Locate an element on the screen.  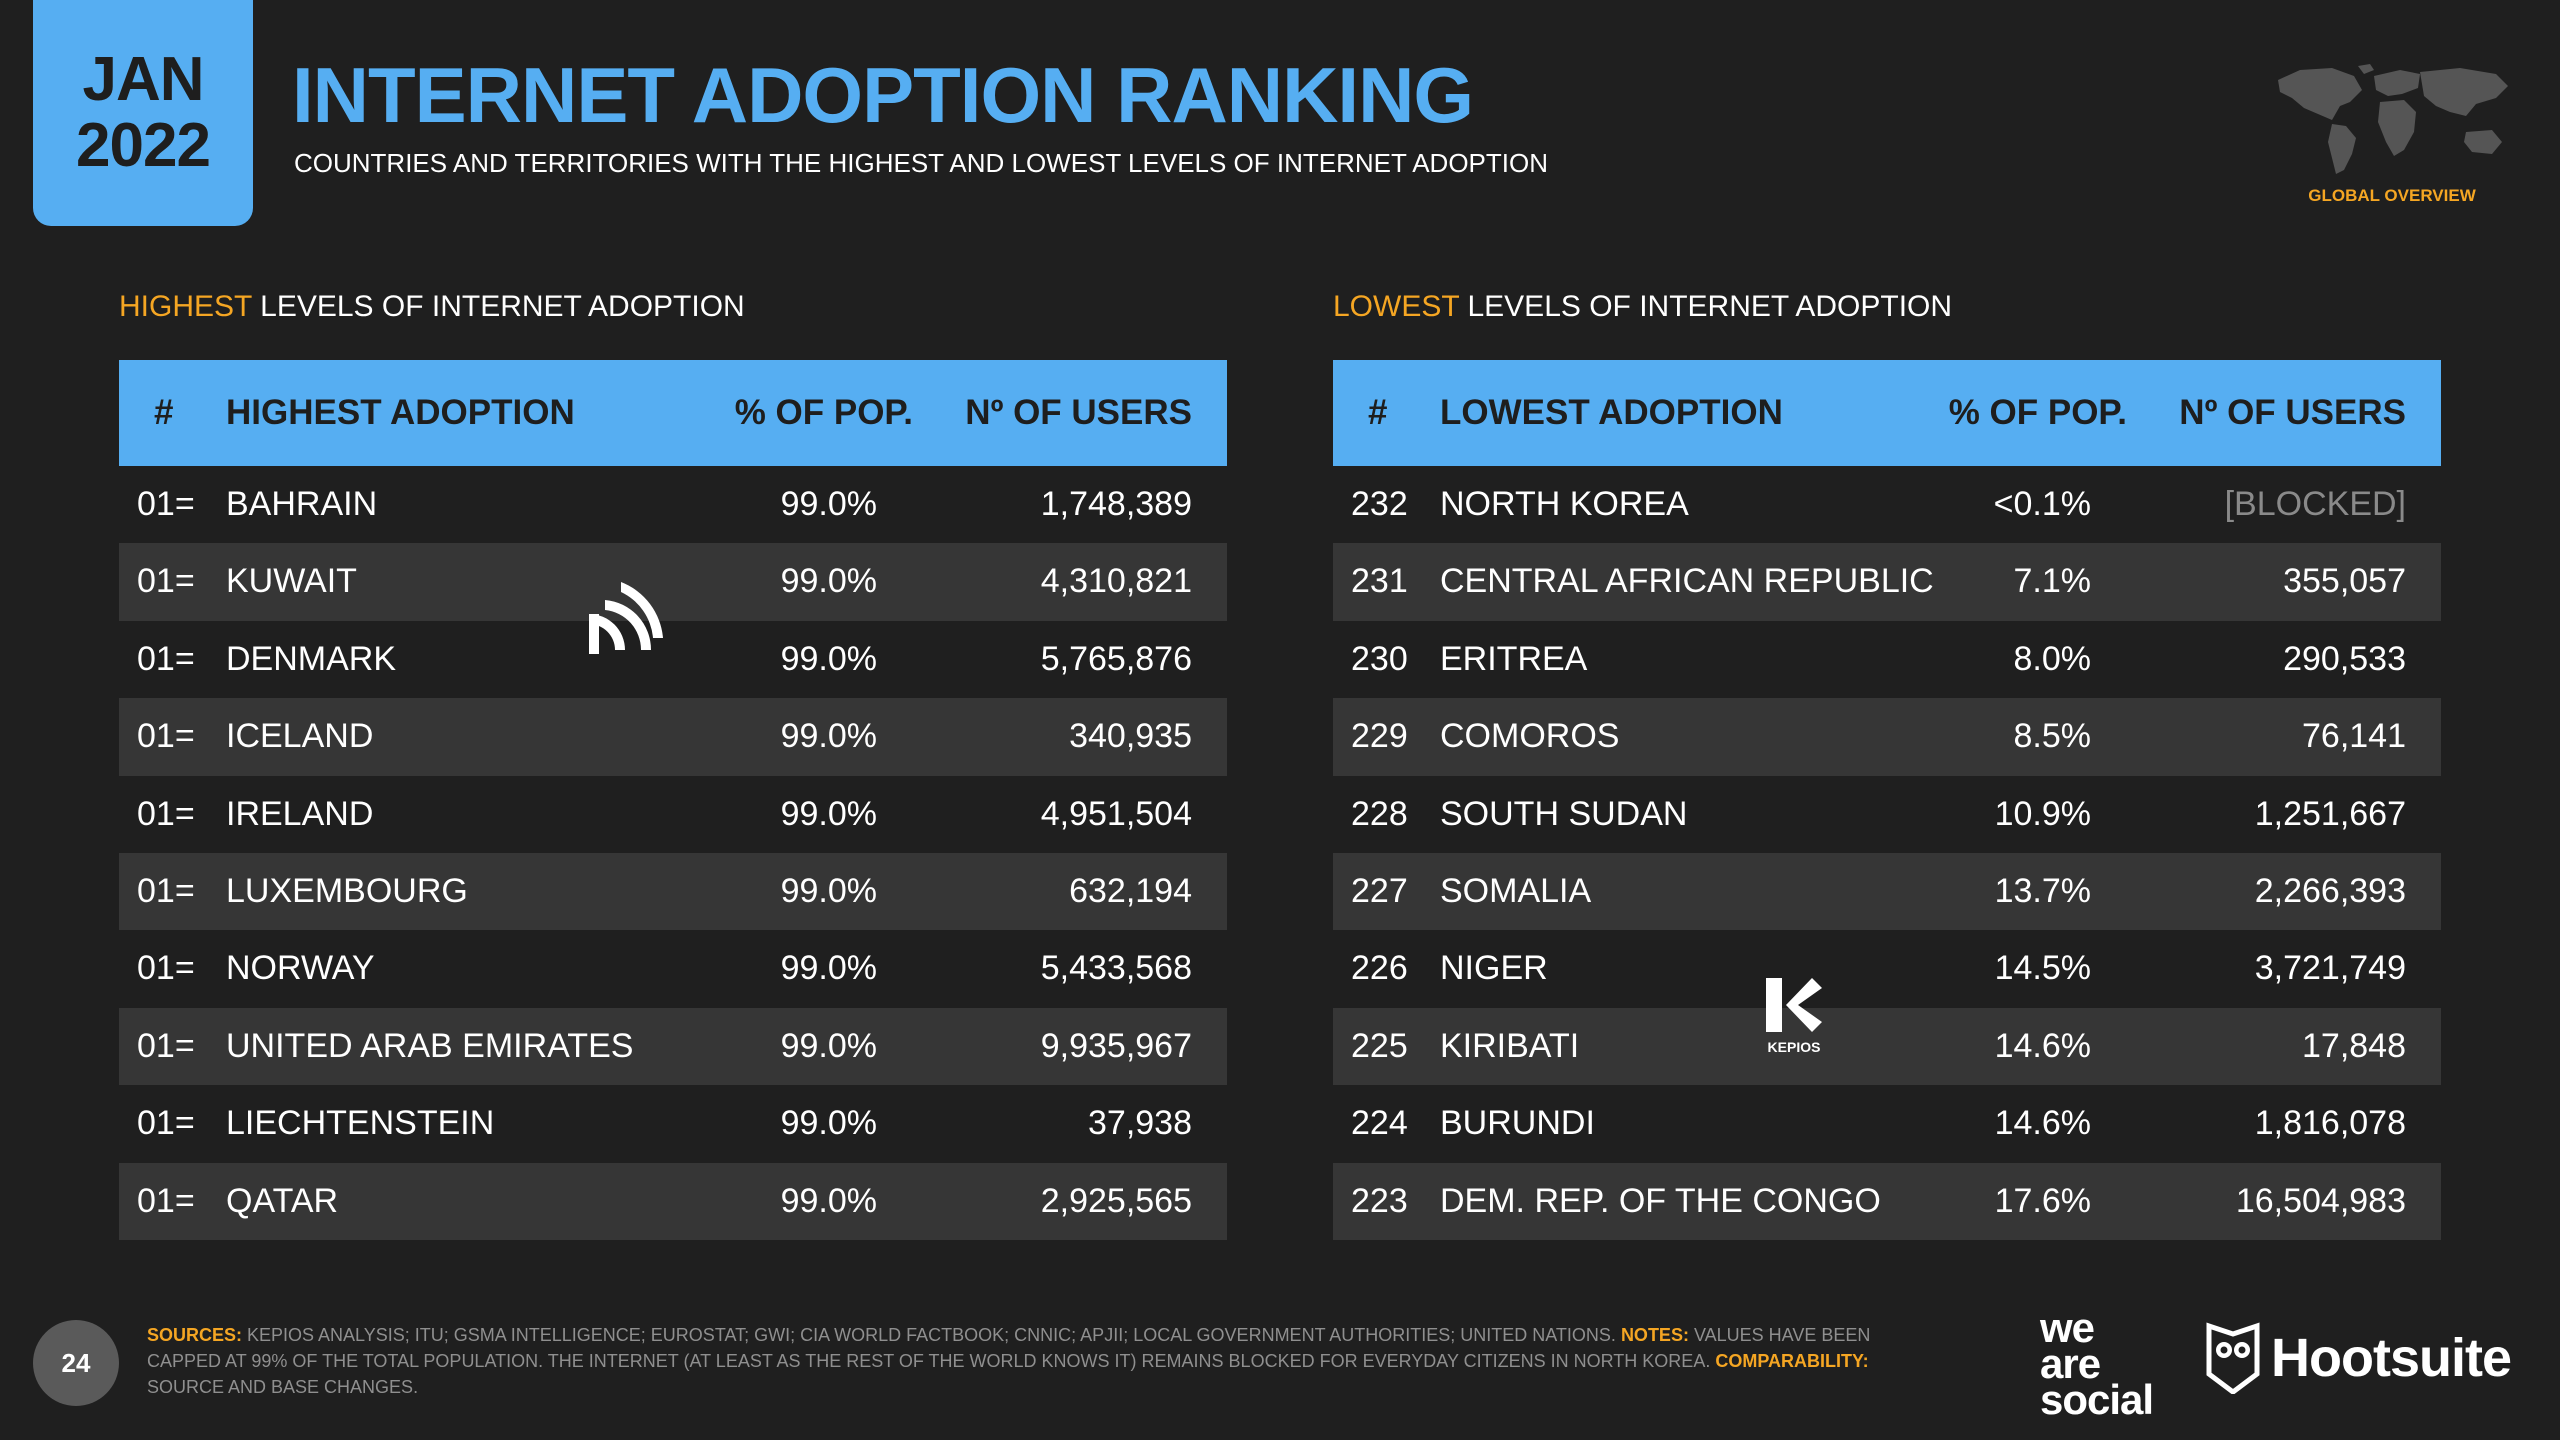
row-country: SOUTH SUDAN is located at coordinates (1564, 813).